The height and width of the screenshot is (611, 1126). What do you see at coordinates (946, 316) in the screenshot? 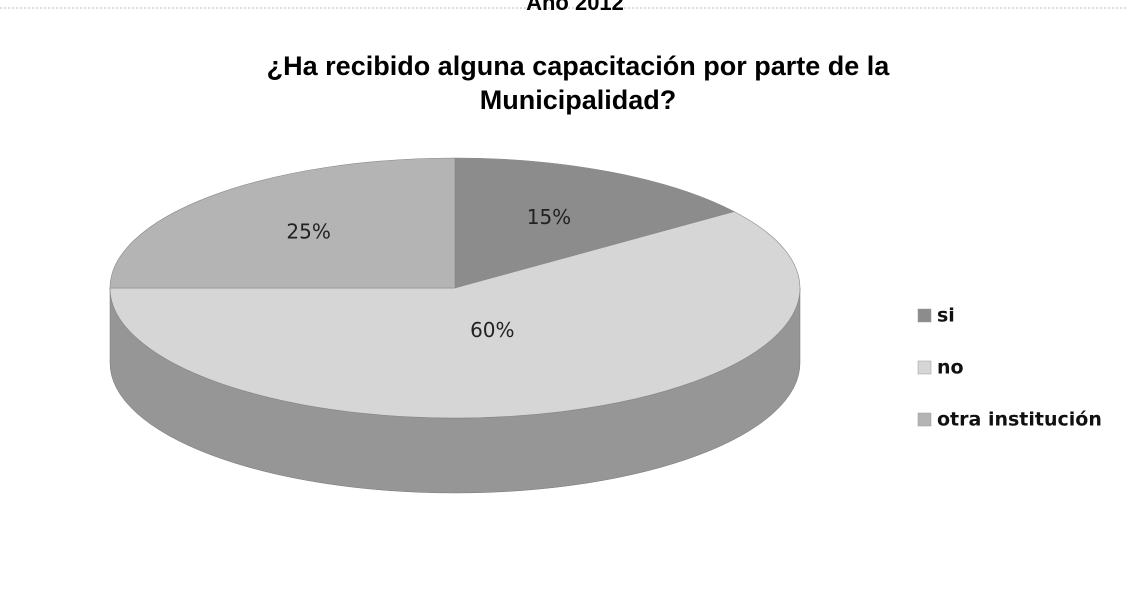
I see `legend-label: si` at bounding box center [946, 316].